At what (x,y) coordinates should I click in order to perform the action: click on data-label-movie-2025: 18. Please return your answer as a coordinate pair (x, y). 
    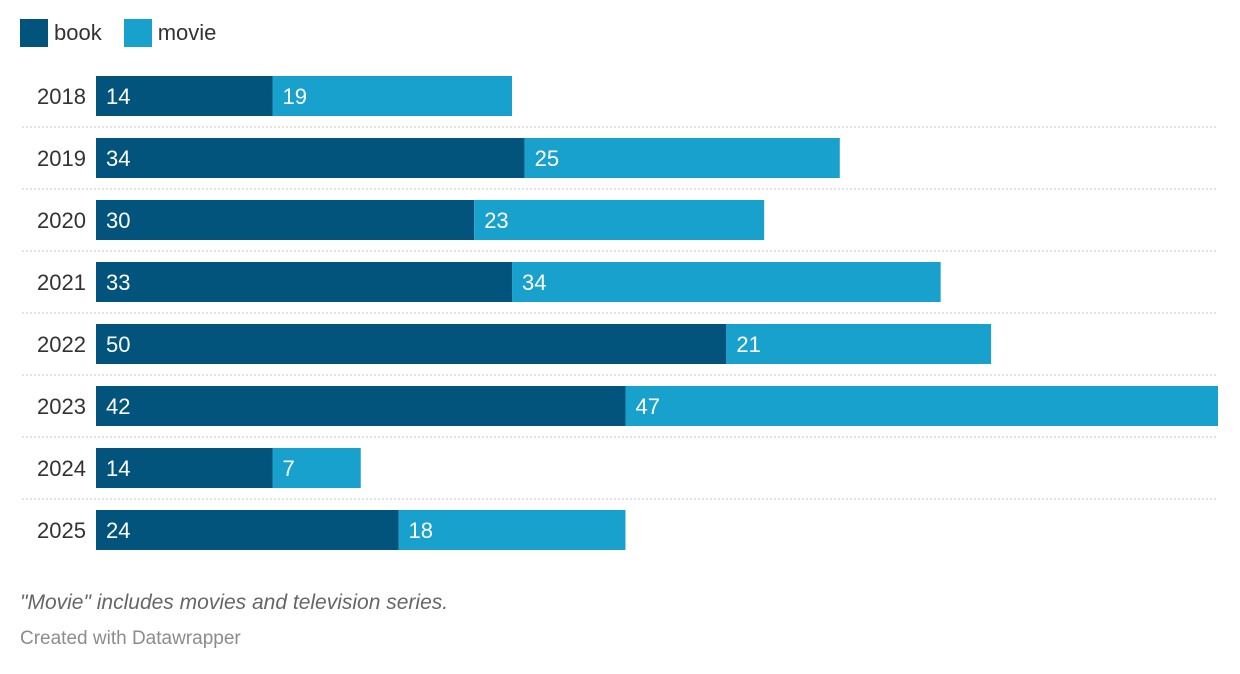
    Looking at the image, I should click on (421, 530).